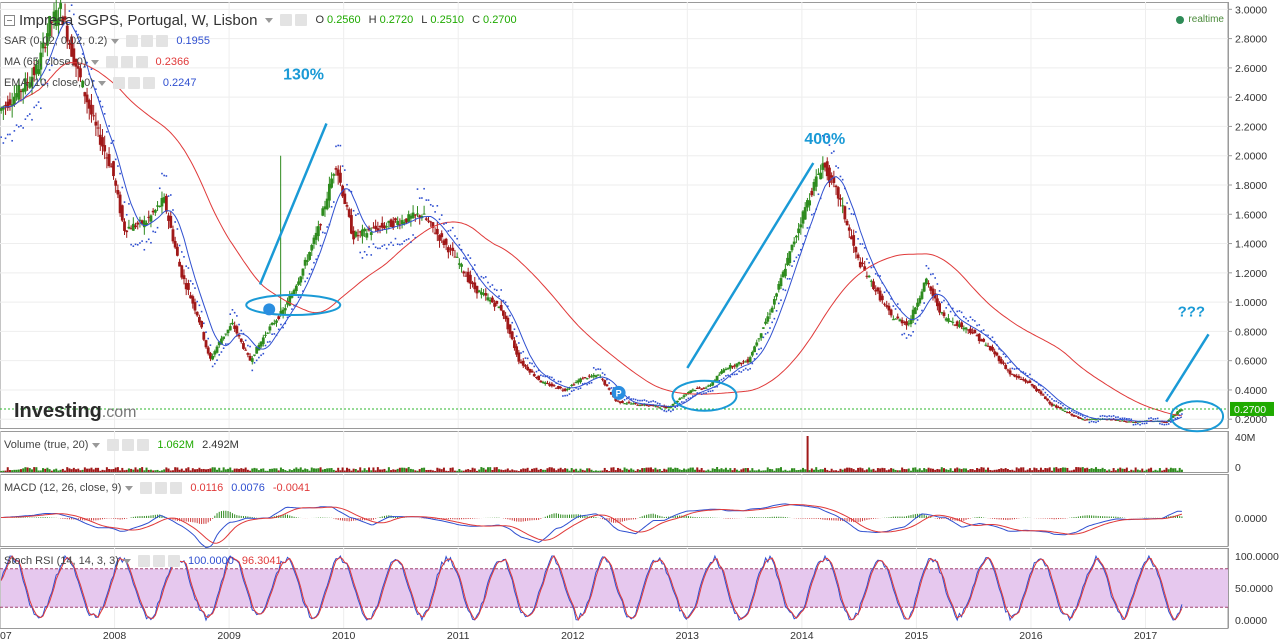 The image size is (1286, 642). What do you see at coordinates (129, 488) in the screenshot?
I see `macd-dropdown-icon` at bounding box center [129, 488].